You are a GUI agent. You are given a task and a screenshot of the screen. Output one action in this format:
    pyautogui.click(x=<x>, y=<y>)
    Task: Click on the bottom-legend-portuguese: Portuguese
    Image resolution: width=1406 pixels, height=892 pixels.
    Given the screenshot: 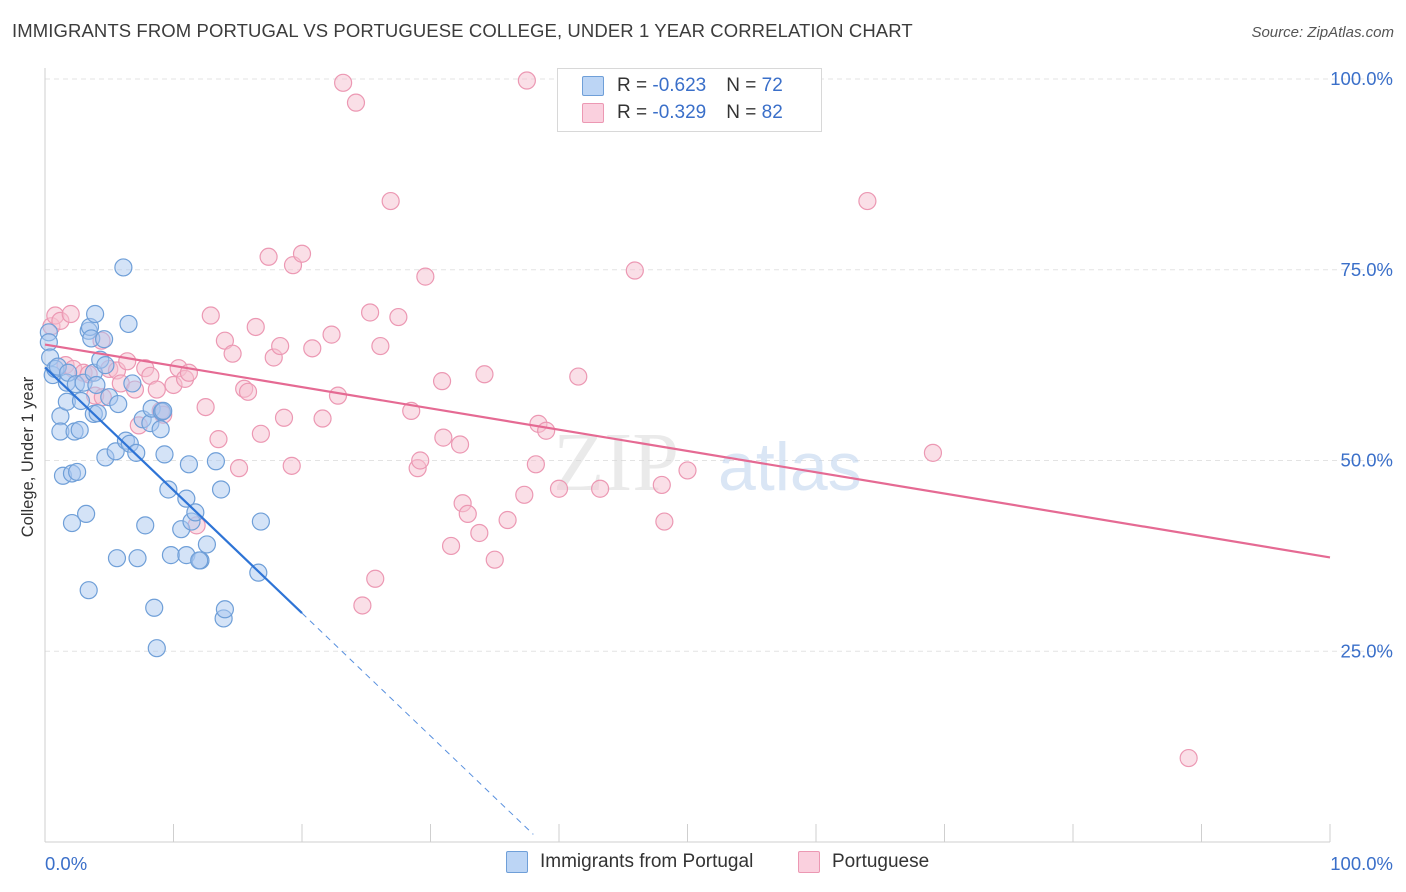 What is the action you would take?
    pyautogui.click(x=863, y=862)
    